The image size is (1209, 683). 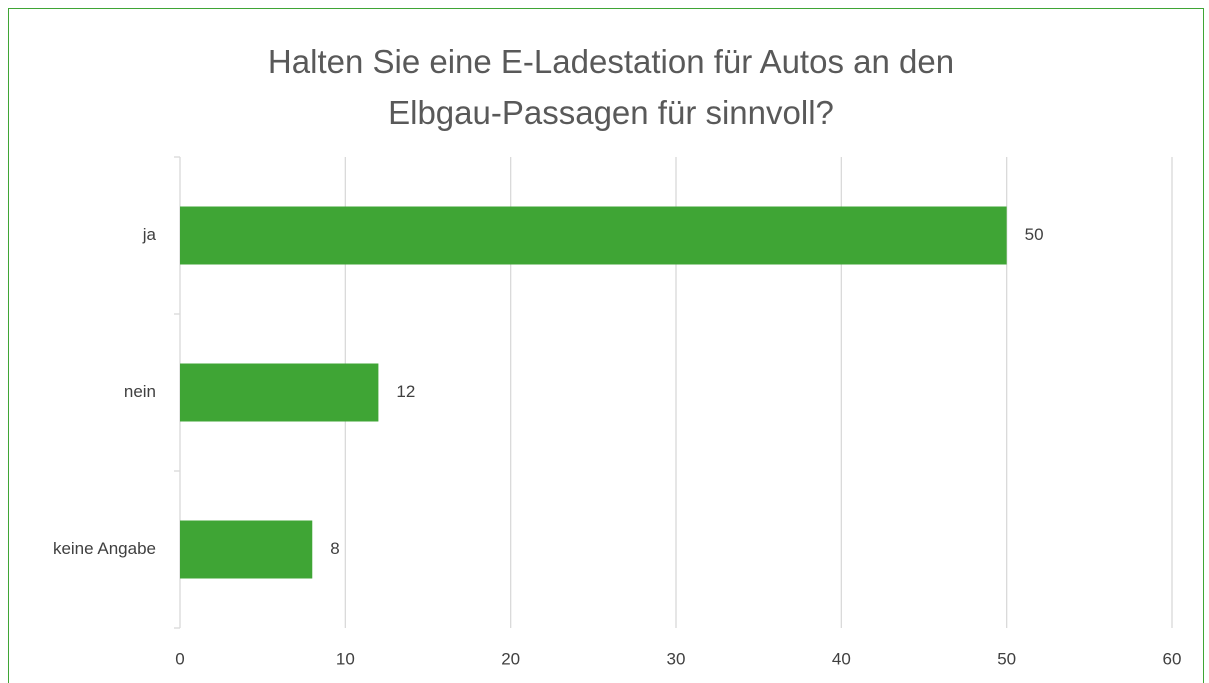 What do you see at coordinates (1006, 658) in the screenshot?
I see `x-tick-label: 50` at bounding box center [1006, 658].